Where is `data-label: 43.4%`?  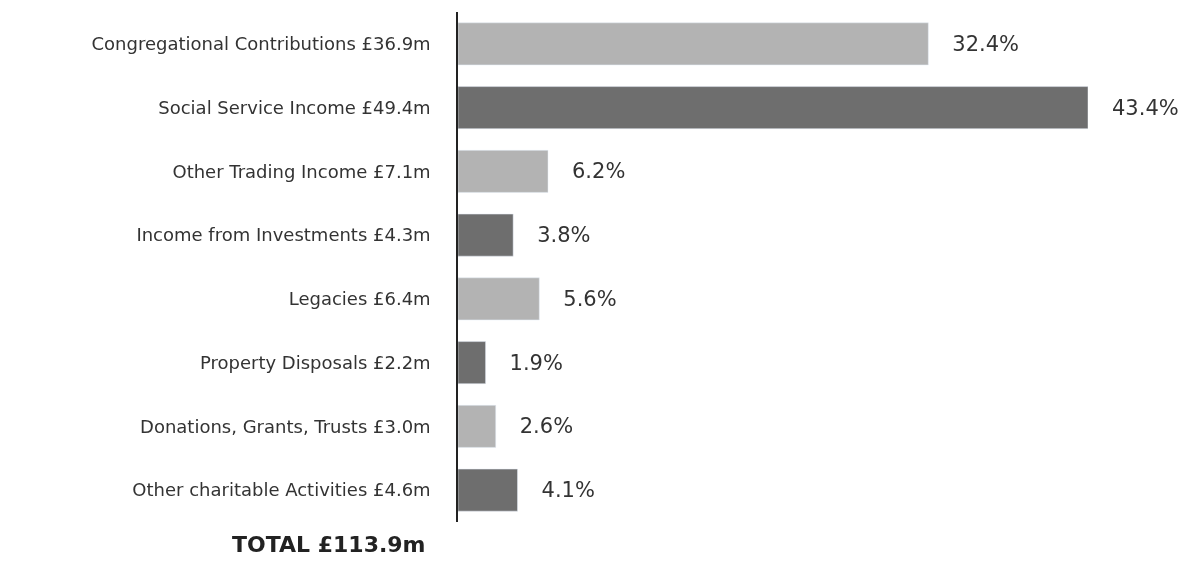 data-label: 43.4% is located at coordinates (1135, 107).